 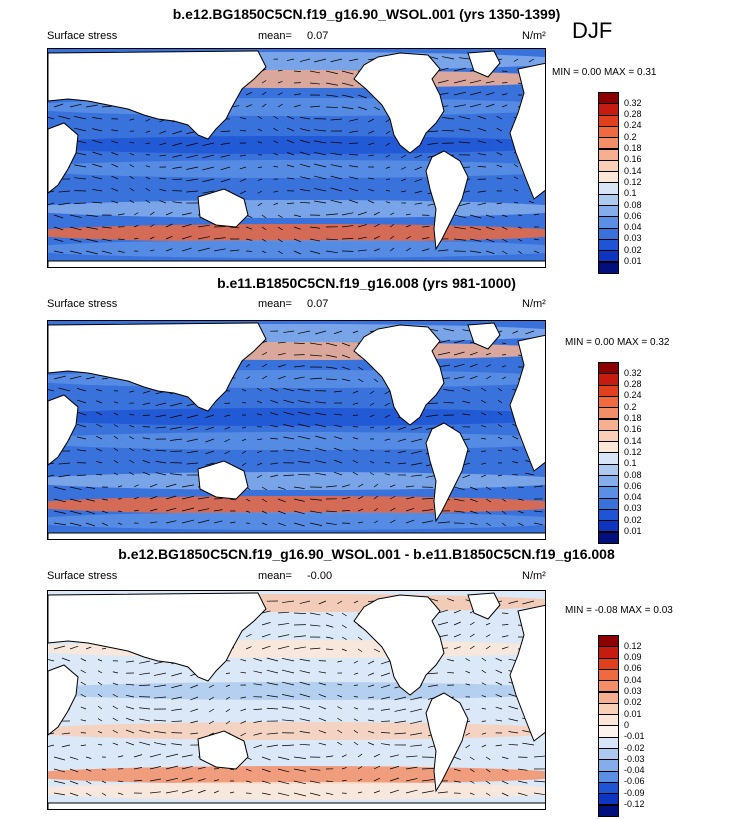 What do you see at coordinates (534, 36) in the screenshot?
I see `panel-1-units: N/m²` at bounding box center [534, 36].